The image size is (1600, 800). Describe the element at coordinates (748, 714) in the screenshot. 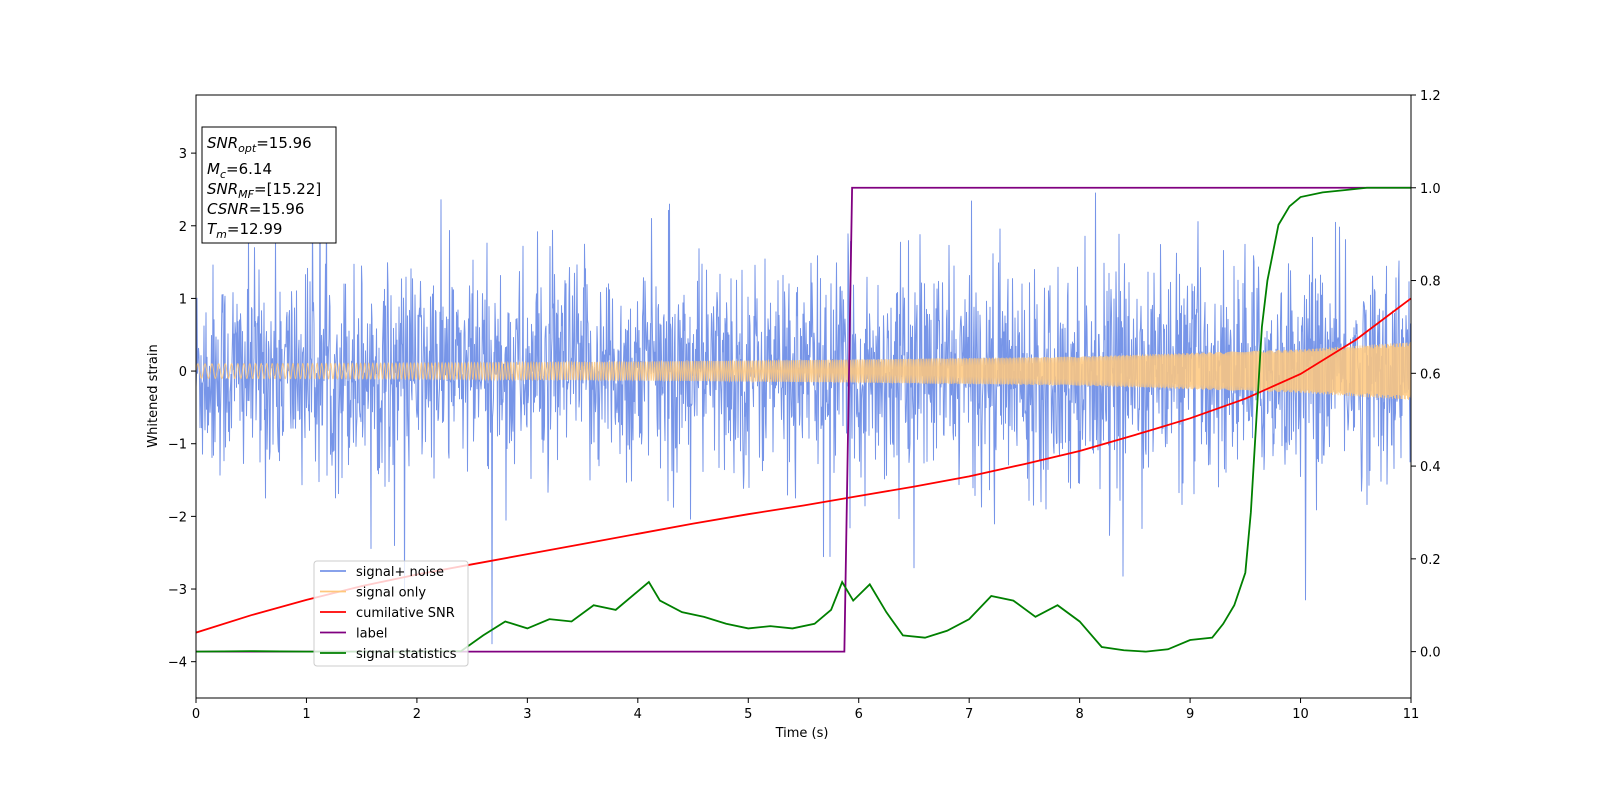

I see `x-tick-label: 5` at that location.